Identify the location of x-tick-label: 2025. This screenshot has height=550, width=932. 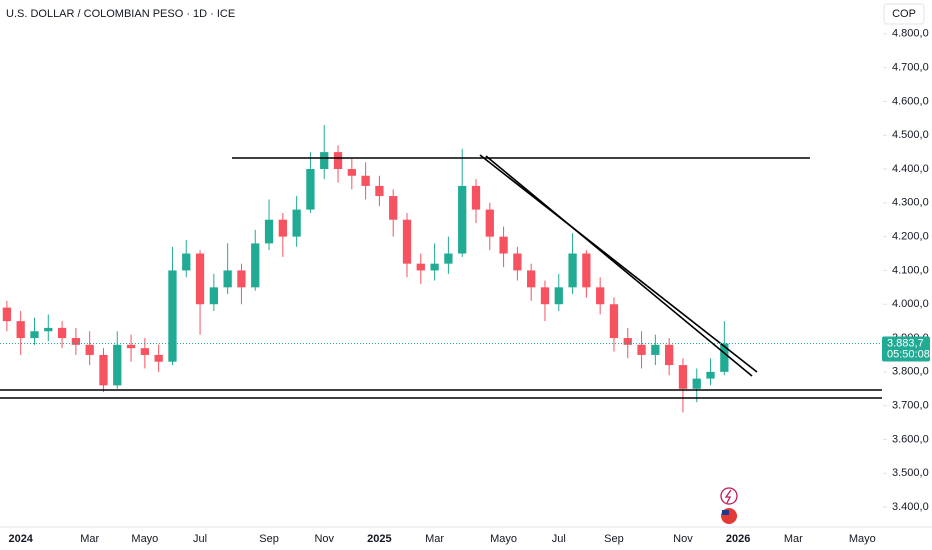
(379, 539).